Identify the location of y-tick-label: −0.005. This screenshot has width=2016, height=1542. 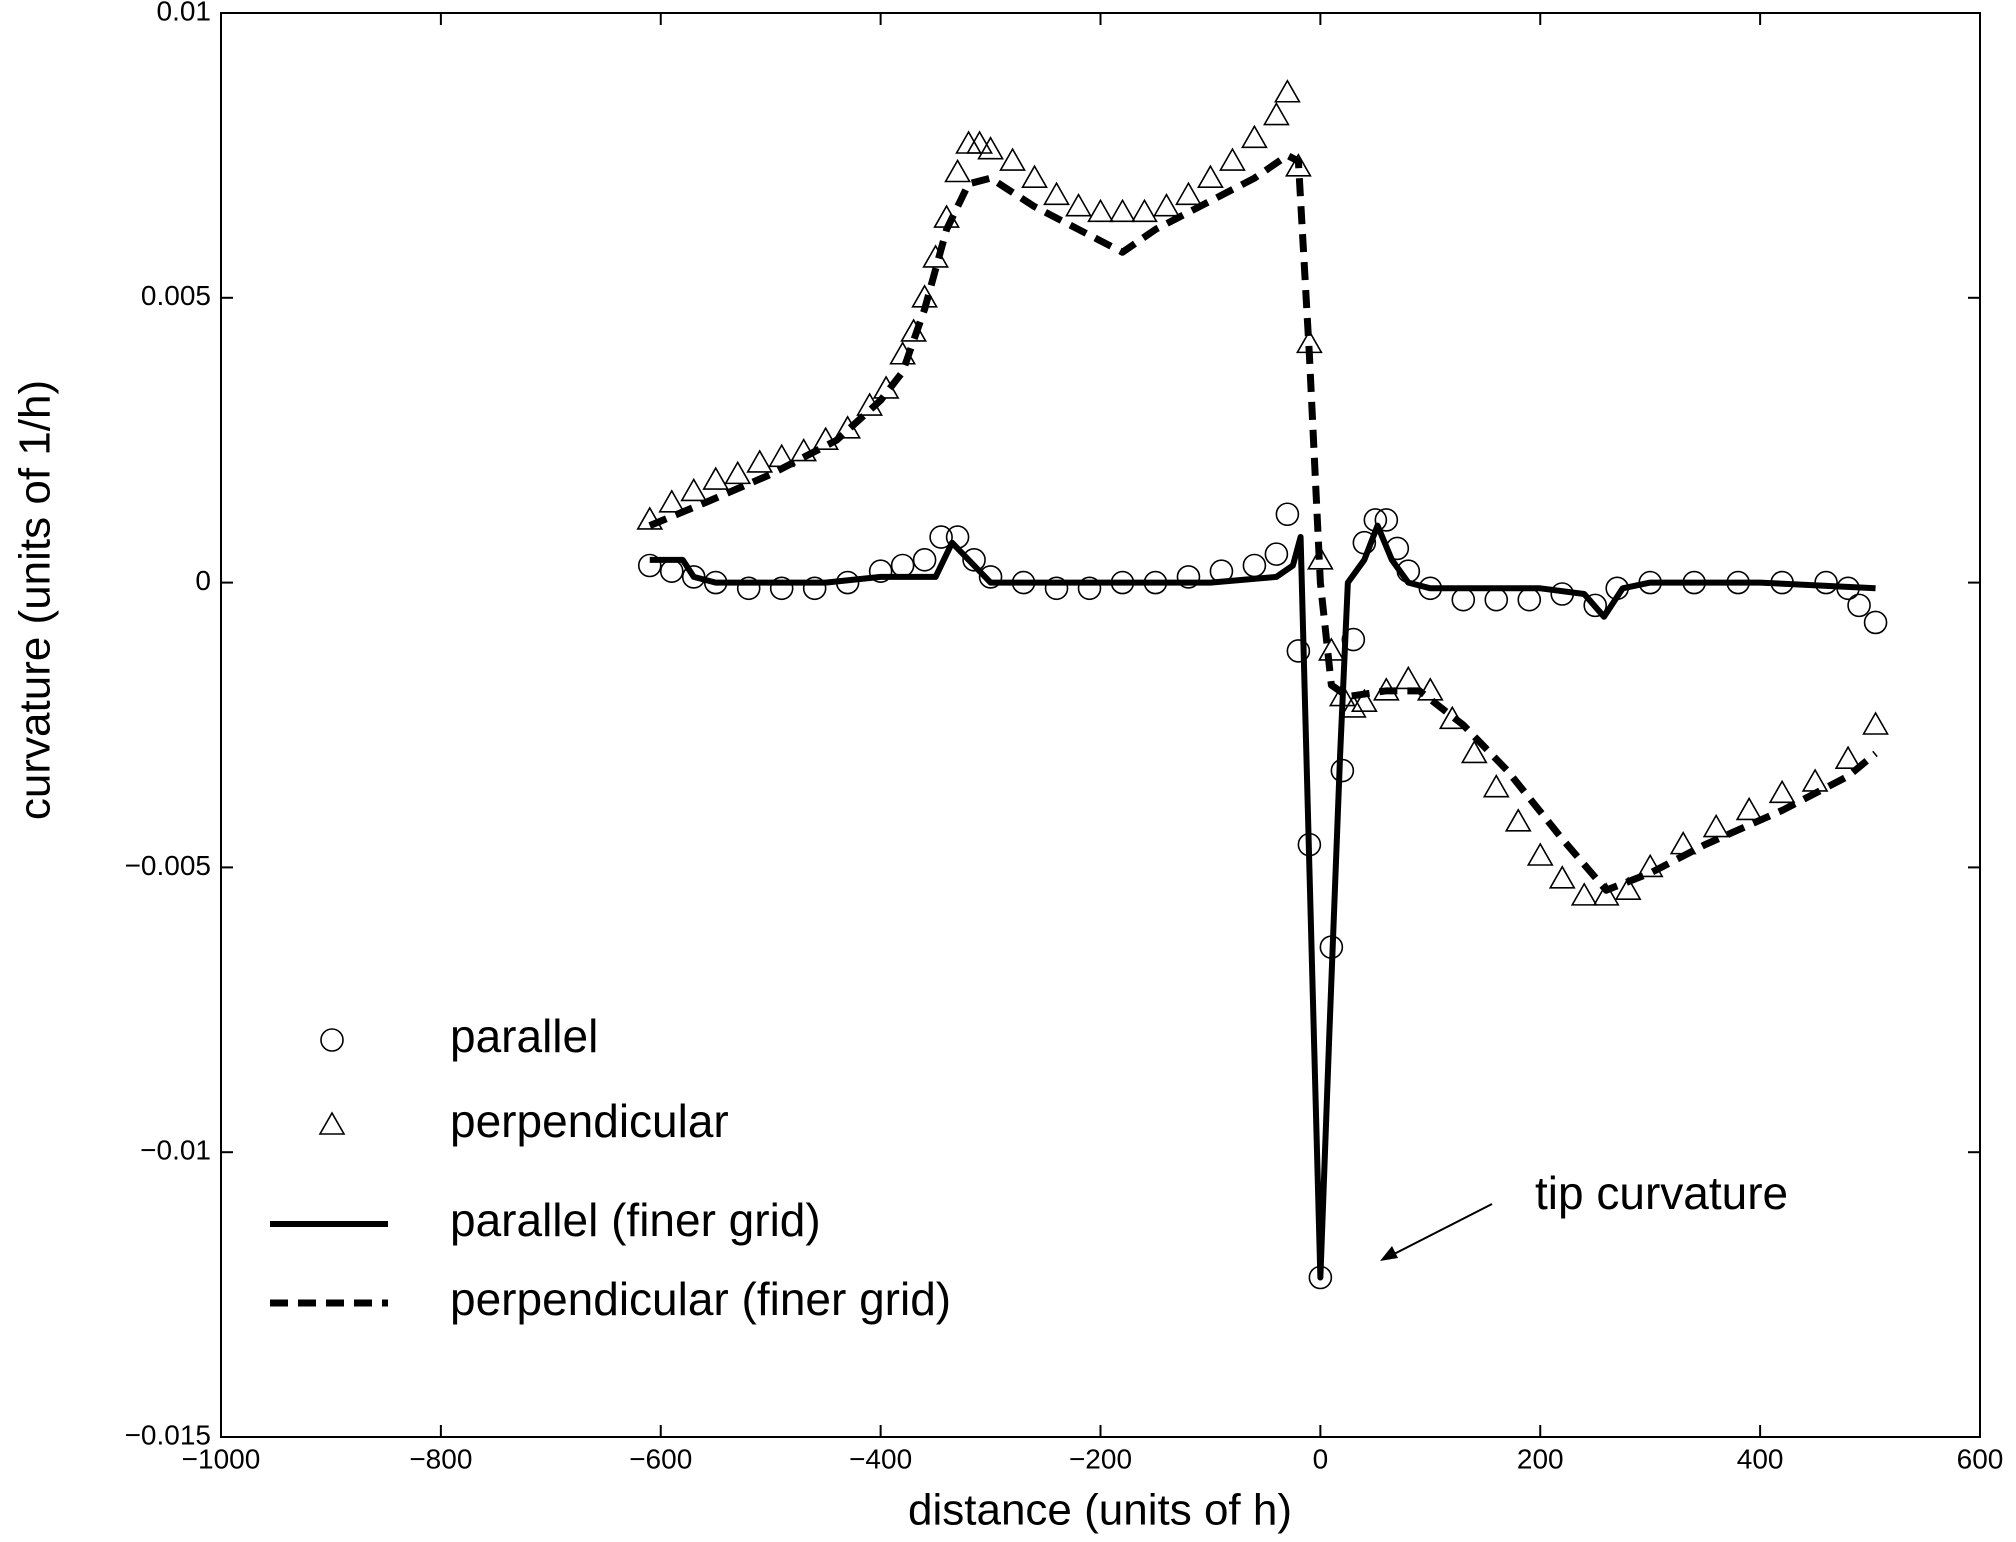
(168, 865).